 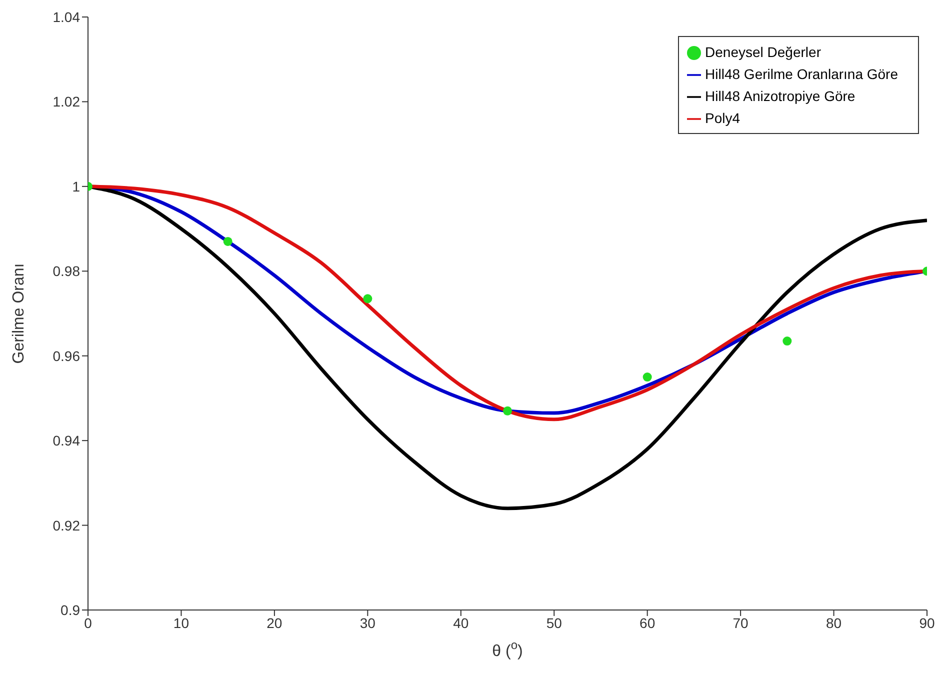 What do you see at coordinates (274, 622) in the screenshot?
I see `x-tick-label: 20` at bounding box center [274, 622].